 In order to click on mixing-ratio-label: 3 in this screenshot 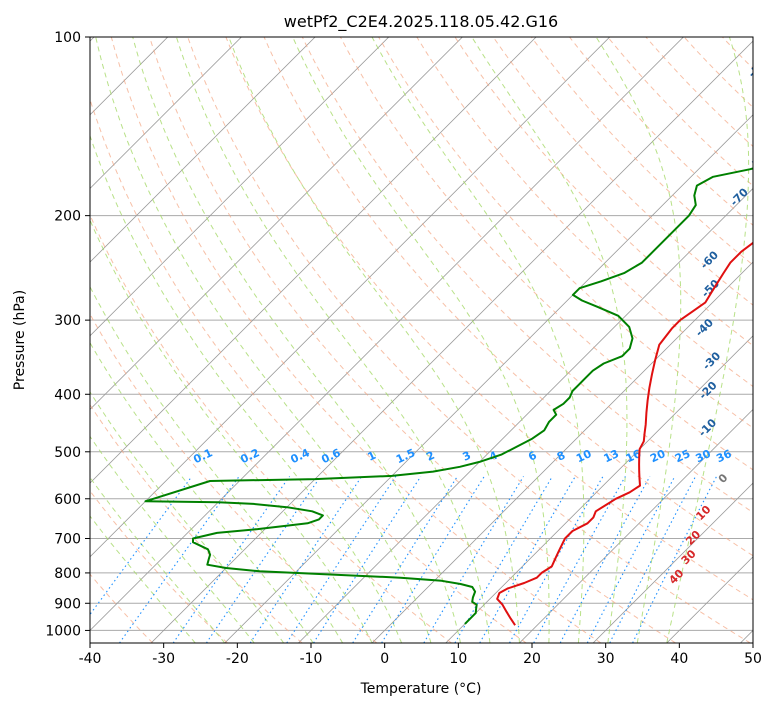, I will do `click(467, 456)`.